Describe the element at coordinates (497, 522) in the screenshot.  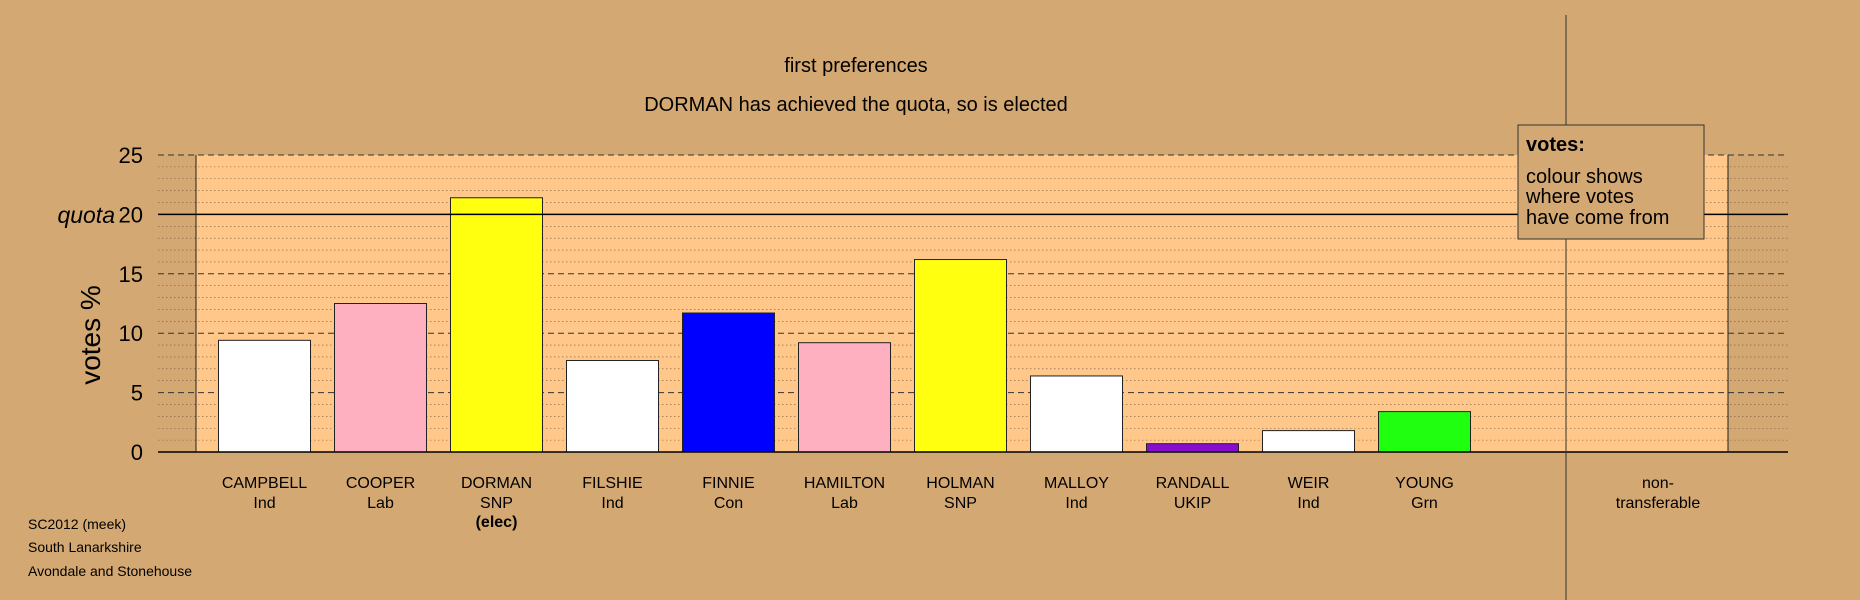
I see `x-label-status: (elec)` at that location.